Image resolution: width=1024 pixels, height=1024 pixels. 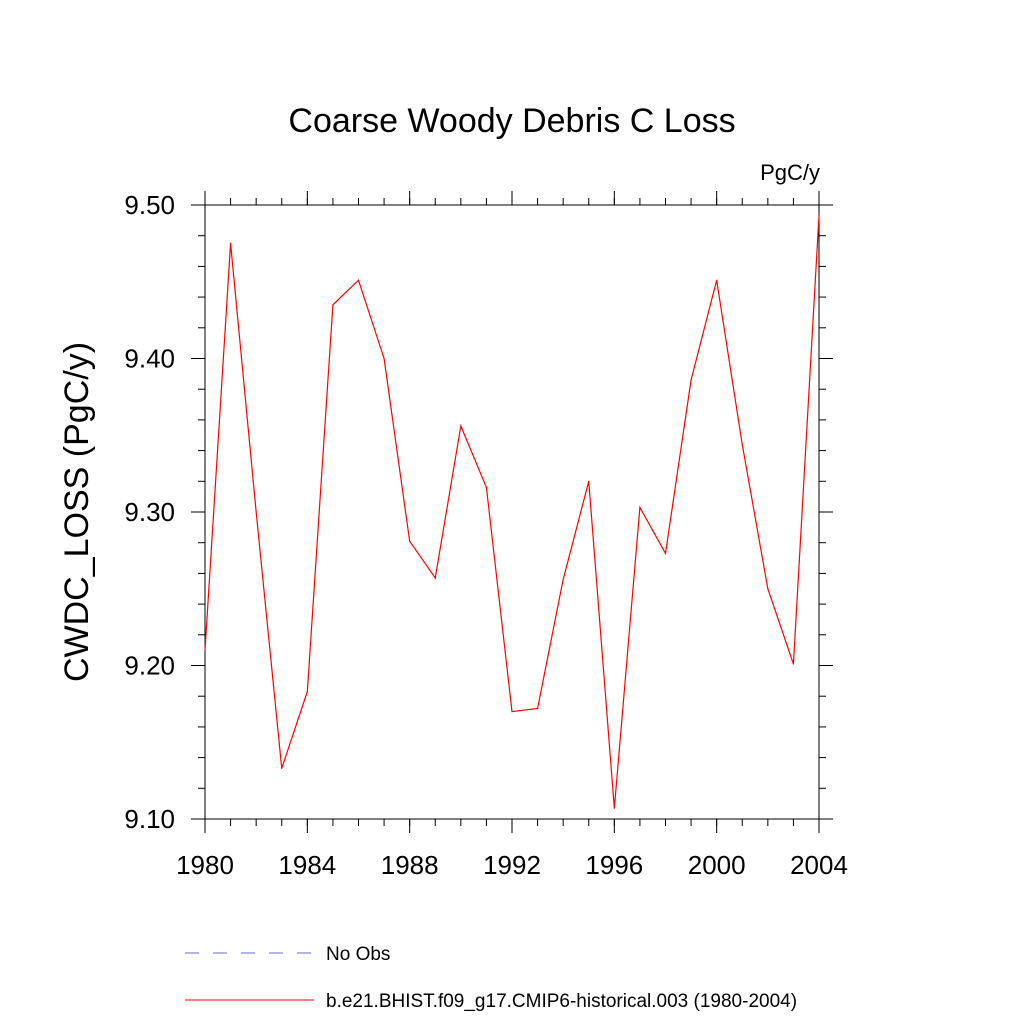 I want to click on y-axis-label: CWDC_LOSS (PgC/y), so click(x=77, y=512).